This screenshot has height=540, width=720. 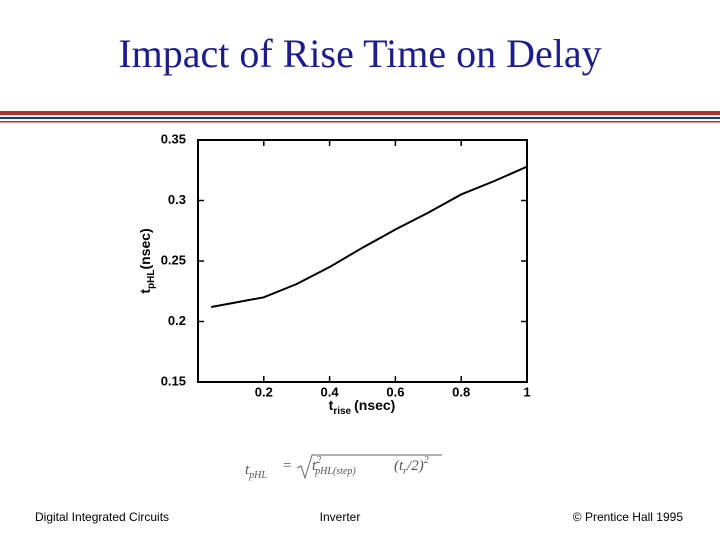 I want to click on rule-blue, so click(x=360, y=118).